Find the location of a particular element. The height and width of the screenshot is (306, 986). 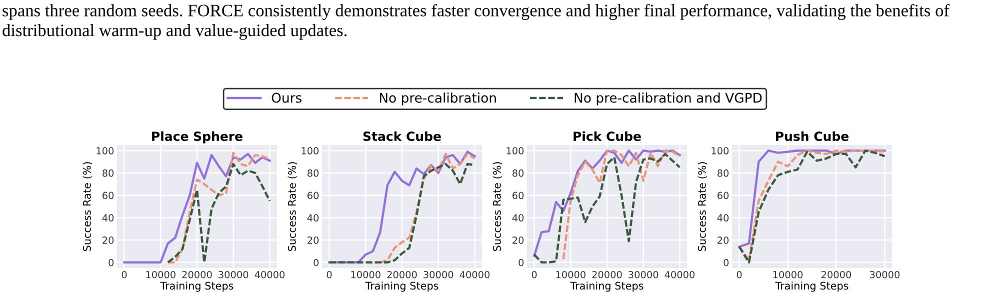

chart-title: Place Sphere is located at coordinates (197, 137).